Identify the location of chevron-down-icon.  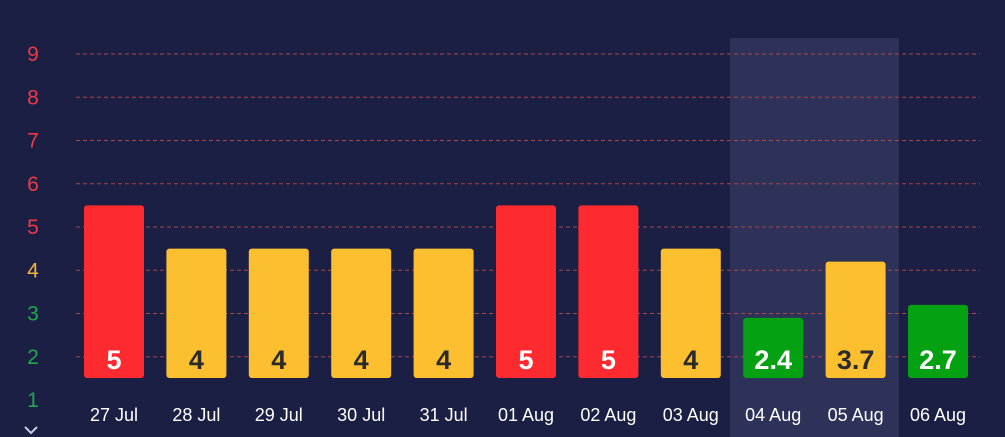
(31, 430).